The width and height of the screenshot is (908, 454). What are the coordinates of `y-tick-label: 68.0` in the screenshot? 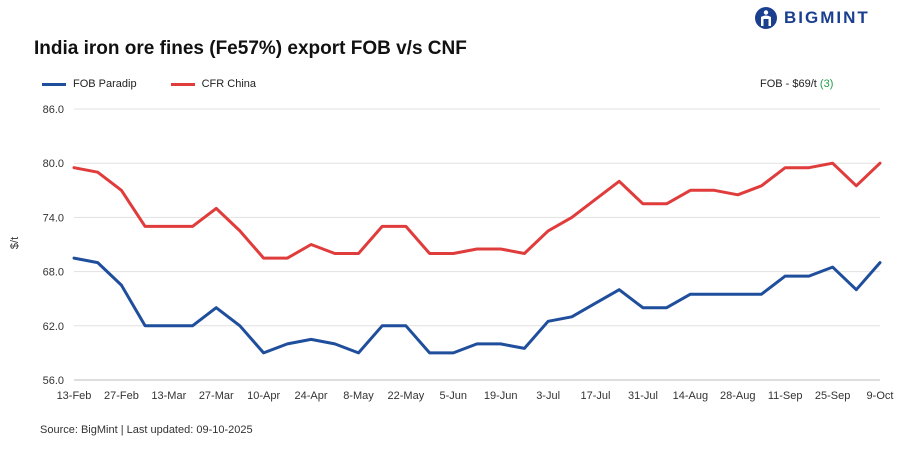 It's located at (53, 273).